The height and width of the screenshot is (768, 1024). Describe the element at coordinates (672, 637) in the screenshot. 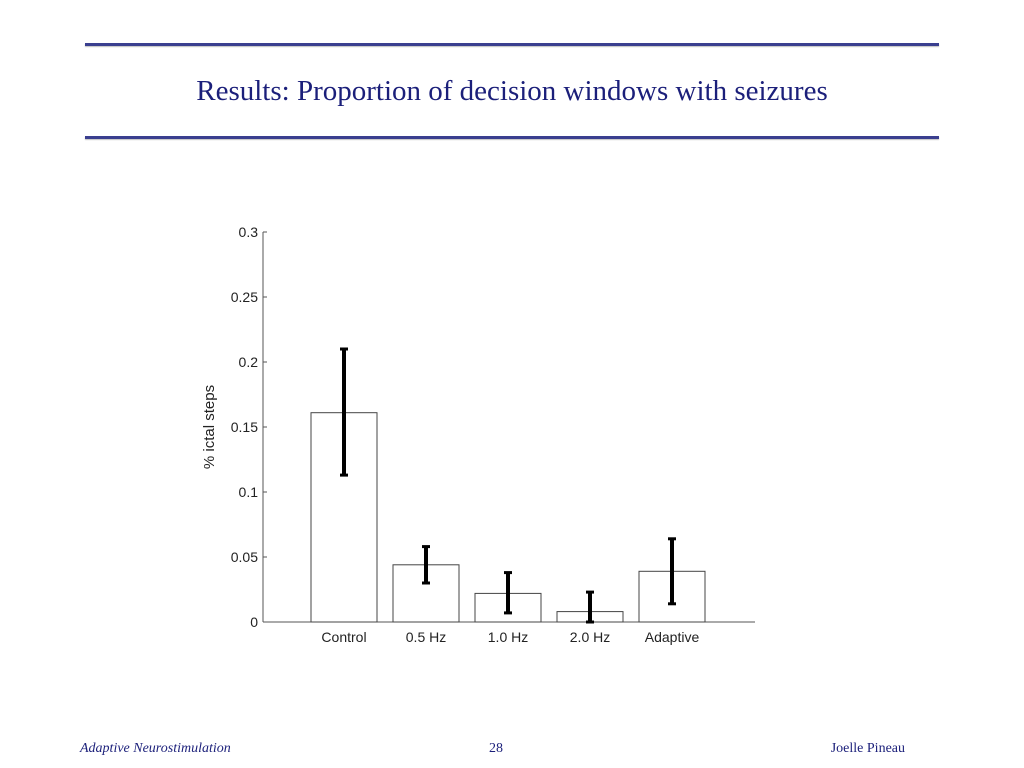

I see `x-tick-label: Adaptive` at that location.